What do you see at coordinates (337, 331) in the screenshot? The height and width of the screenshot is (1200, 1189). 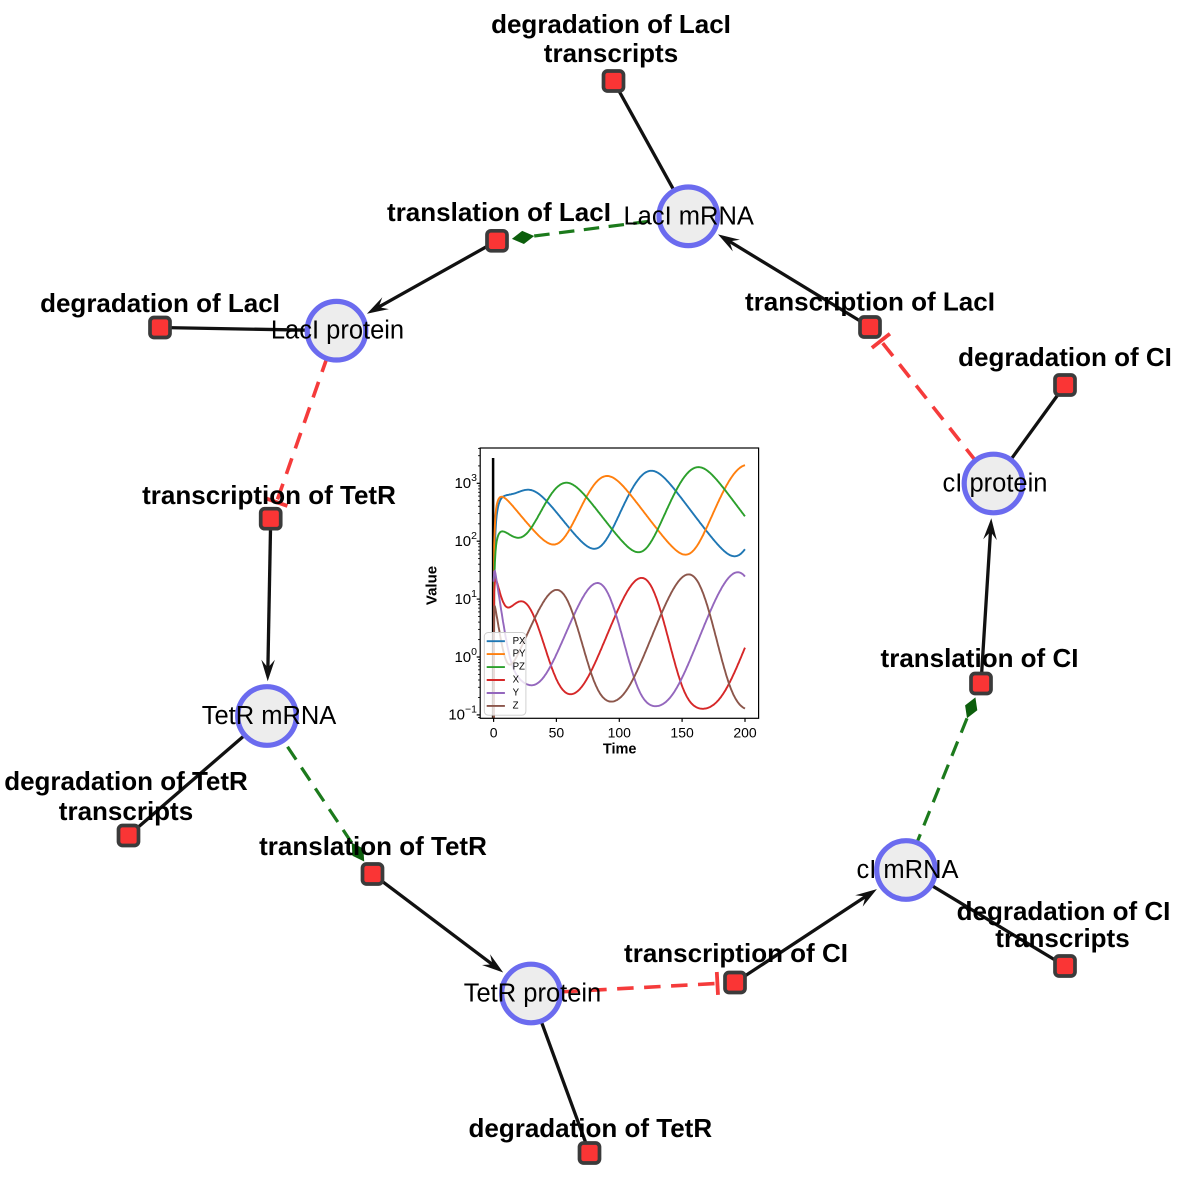 I see `svg-text: LacI protein` at bounding box center [337, 331].